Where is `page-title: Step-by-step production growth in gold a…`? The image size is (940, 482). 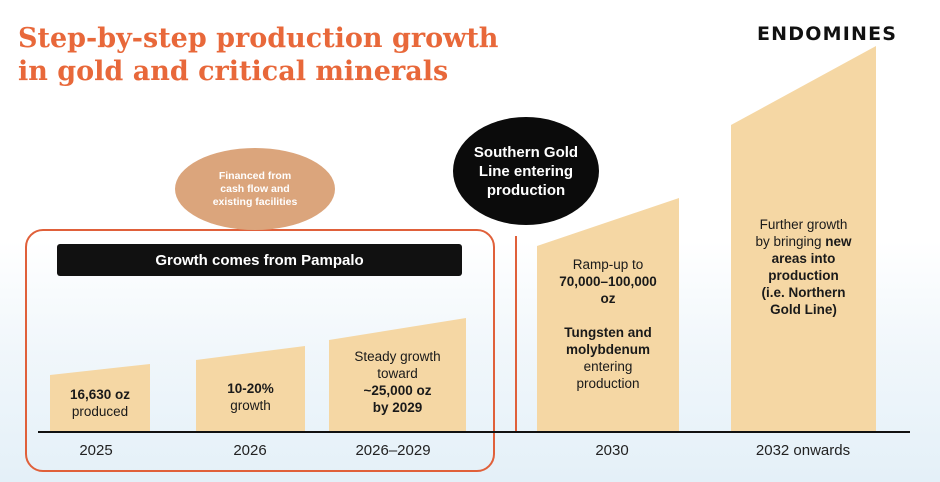
page-title: Step-by-step production growth in gold a… is located at coordinates (258, 55).